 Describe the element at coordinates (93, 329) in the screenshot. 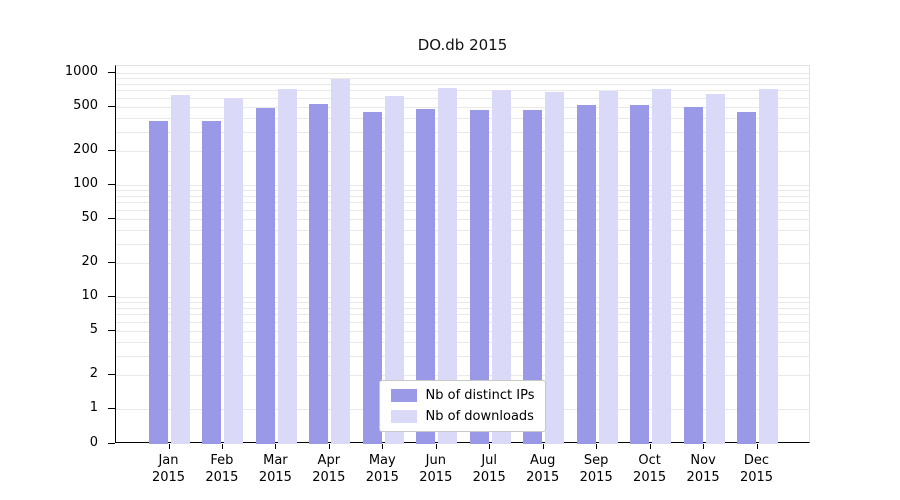

I see `y-tick-label: 5` at that location.